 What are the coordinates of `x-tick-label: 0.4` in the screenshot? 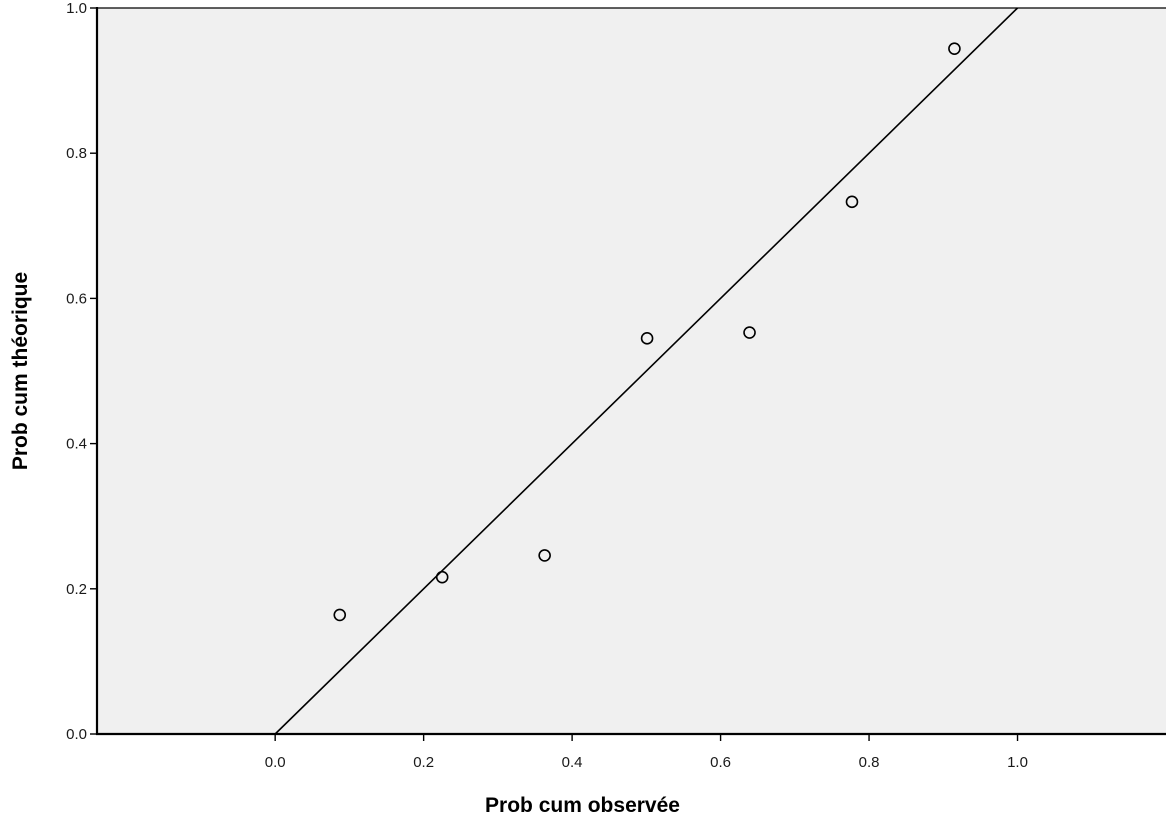 It's located at (572, 762).